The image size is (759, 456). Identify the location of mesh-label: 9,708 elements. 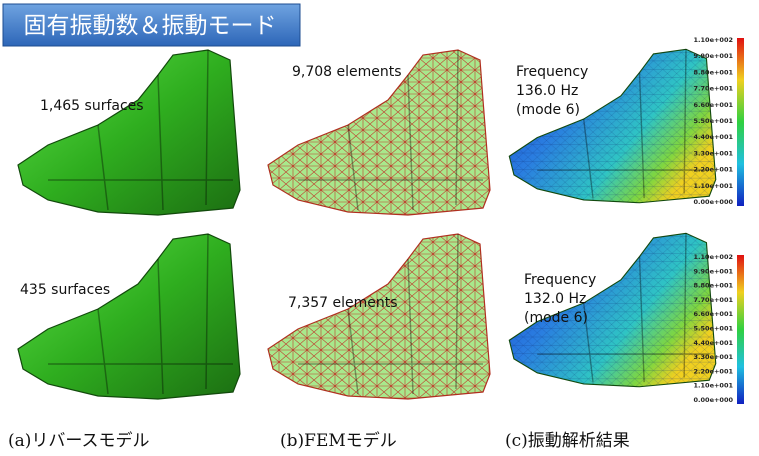
(347, 72).